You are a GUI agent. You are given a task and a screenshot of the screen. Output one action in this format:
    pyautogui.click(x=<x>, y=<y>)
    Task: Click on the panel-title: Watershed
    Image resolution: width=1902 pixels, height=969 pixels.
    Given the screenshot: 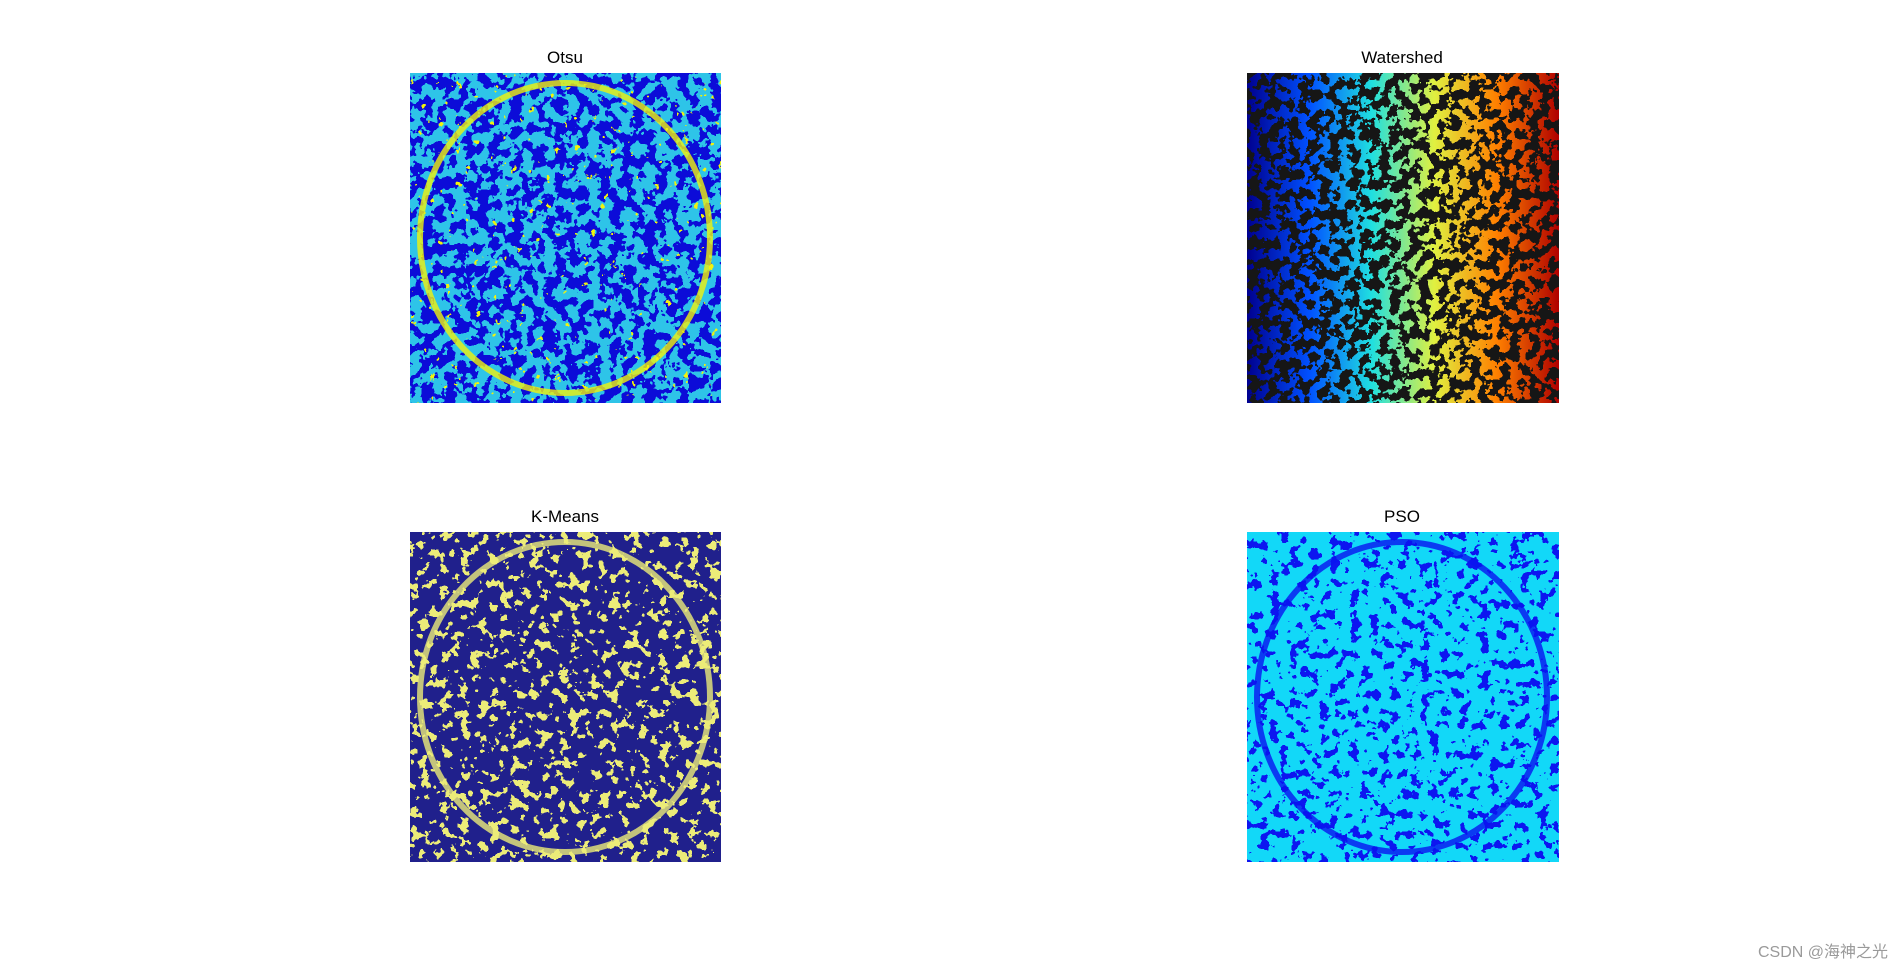 What is the action you would take?
    pyautogui.click(x=1402, y=57)
    